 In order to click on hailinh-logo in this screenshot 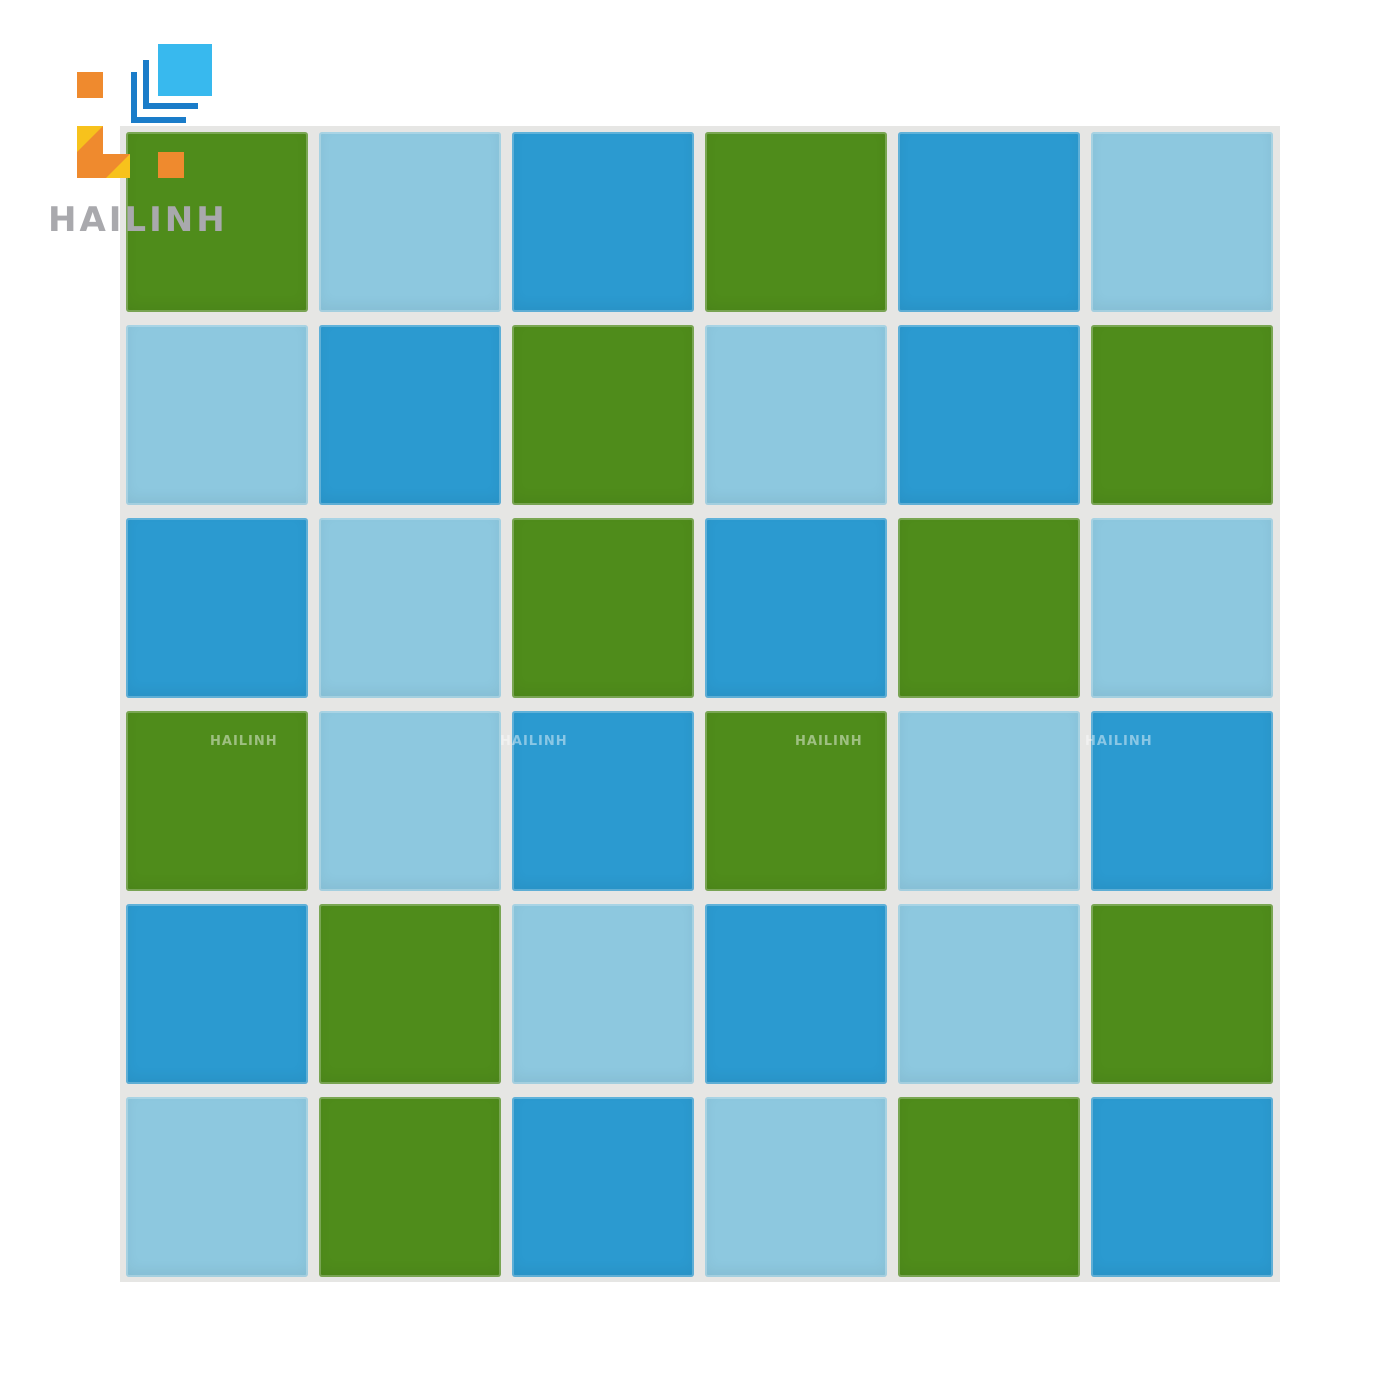, I will do `click(144, 111)`.